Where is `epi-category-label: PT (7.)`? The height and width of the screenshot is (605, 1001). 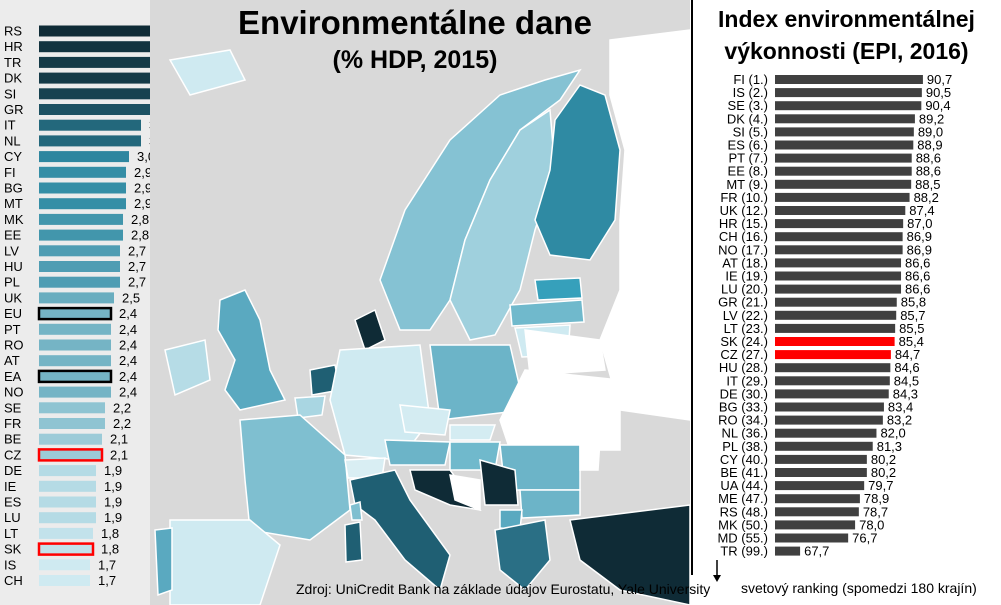
epi-category-label: PT (7.) is located at coordinates (749, 158).